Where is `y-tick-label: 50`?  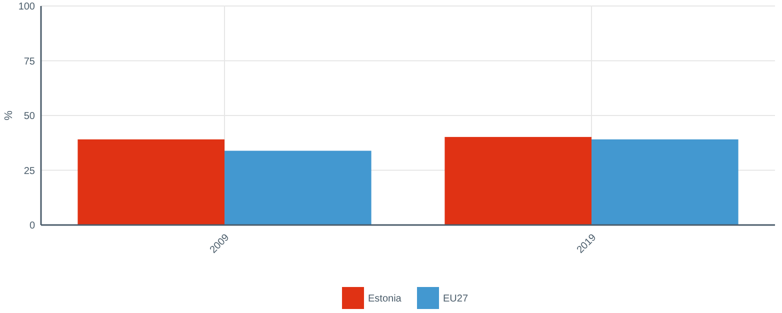 y-tick-label: 50 is located at coordinates (30, 116).